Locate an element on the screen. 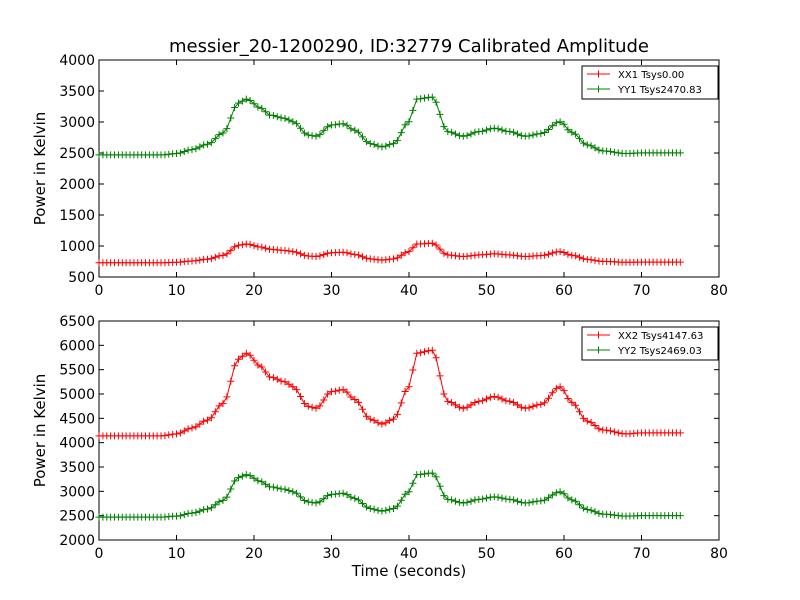 The height and width of the screenshot is (600, 800). y-tick-label: 6500 is located at coordinates (77, 322).